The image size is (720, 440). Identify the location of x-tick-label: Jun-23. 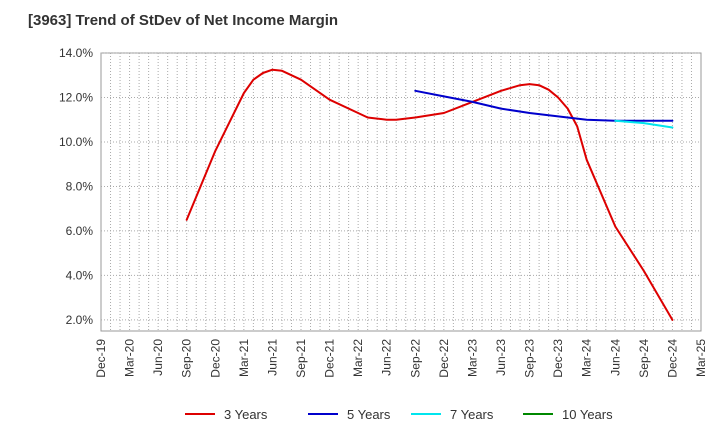
(501, 357).